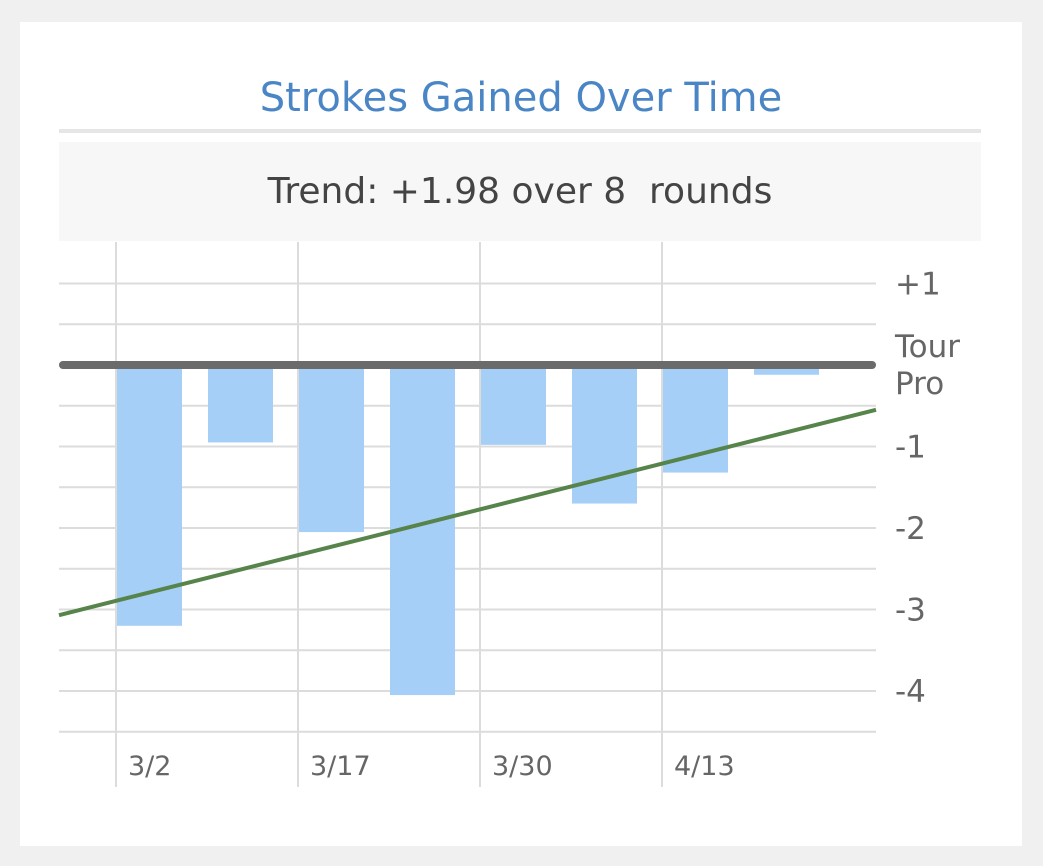  I want to click on x-tick-label: 3/30, so click(522, 766).